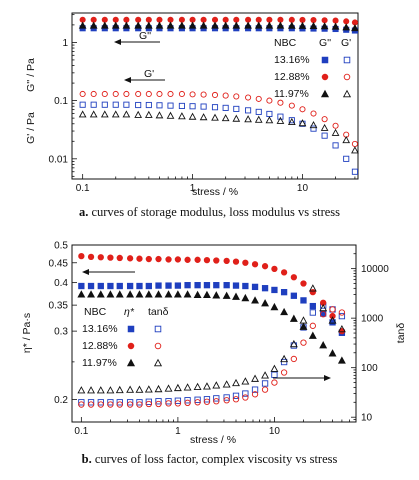 This screenshot has width=419, height=480. I want to click on panel-b-ylabel-right: tanδ, so click(401, 333).